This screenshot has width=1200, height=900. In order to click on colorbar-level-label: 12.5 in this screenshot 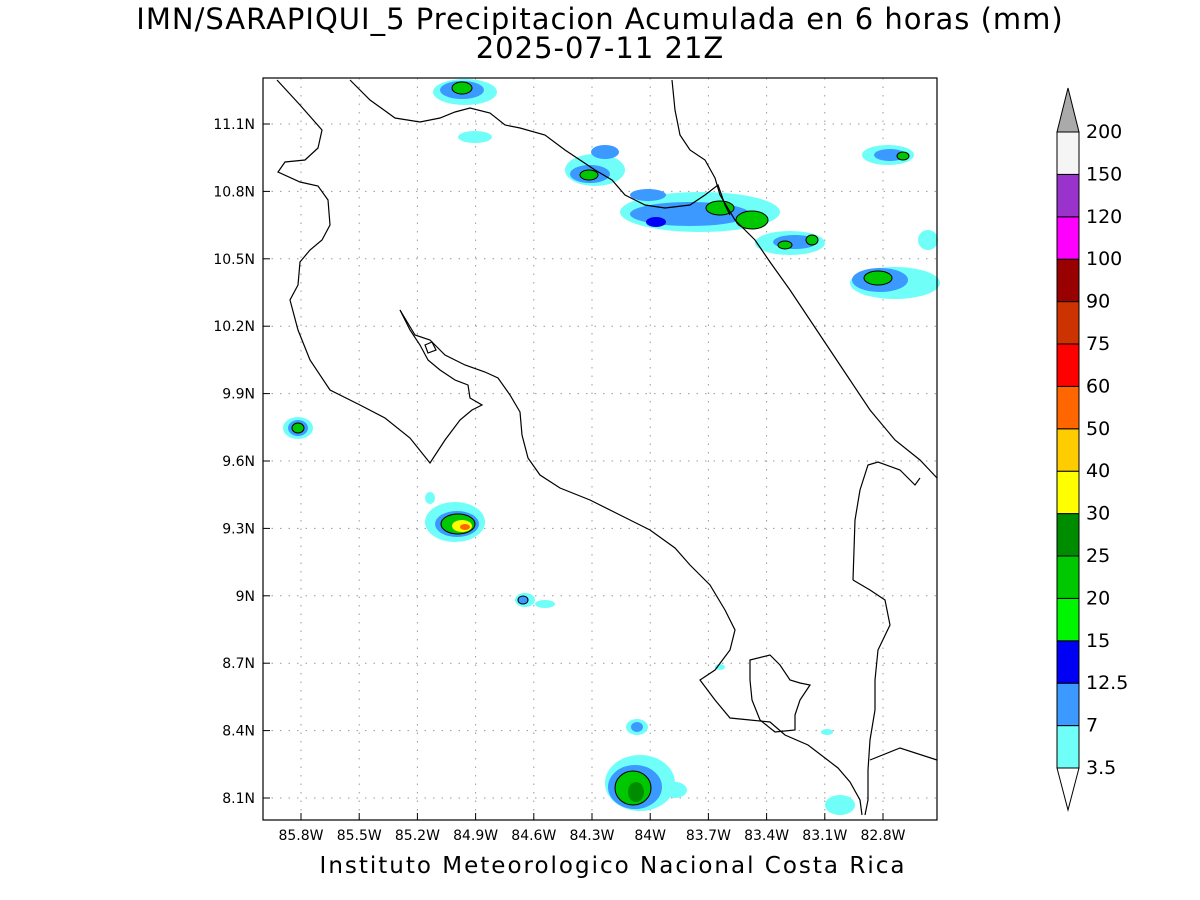, I will do `click(1107, 683)`.